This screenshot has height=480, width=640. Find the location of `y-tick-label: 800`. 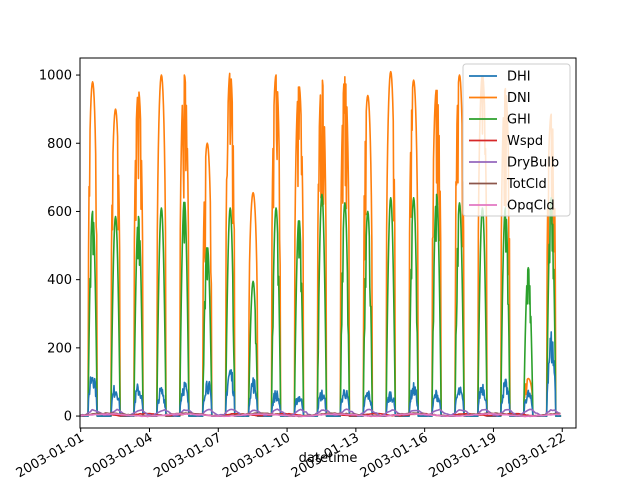

y-tick-label: 800 is located at coordinates (59, 144).